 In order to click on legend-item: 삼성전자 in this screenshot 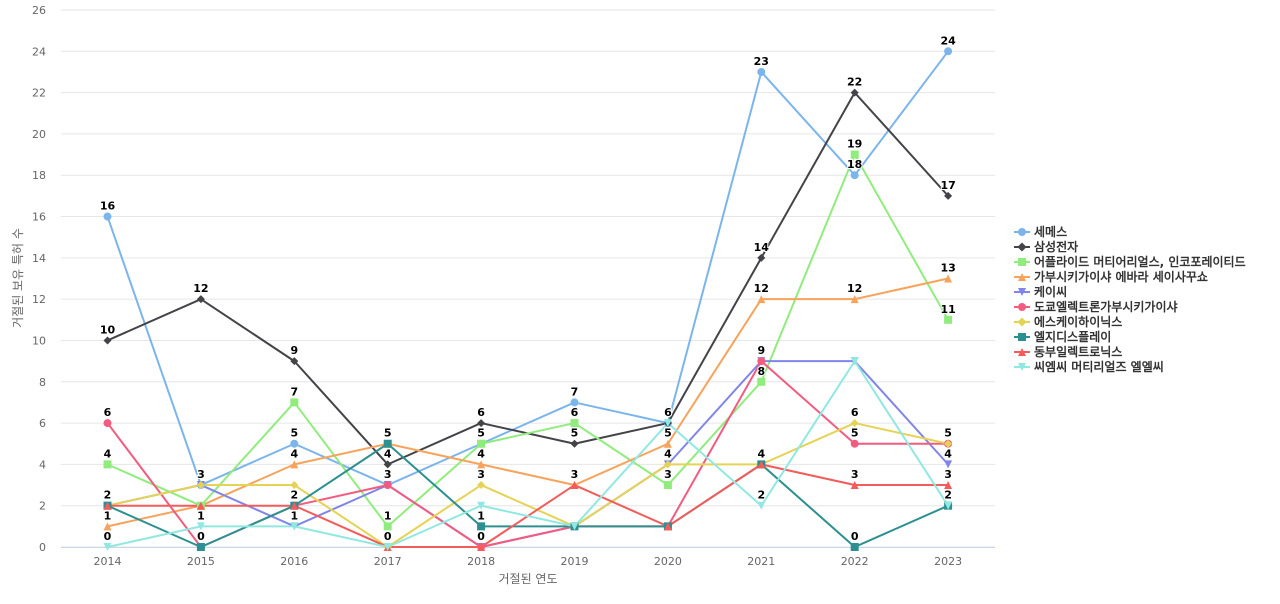, I will do `click(1130, 246)`.